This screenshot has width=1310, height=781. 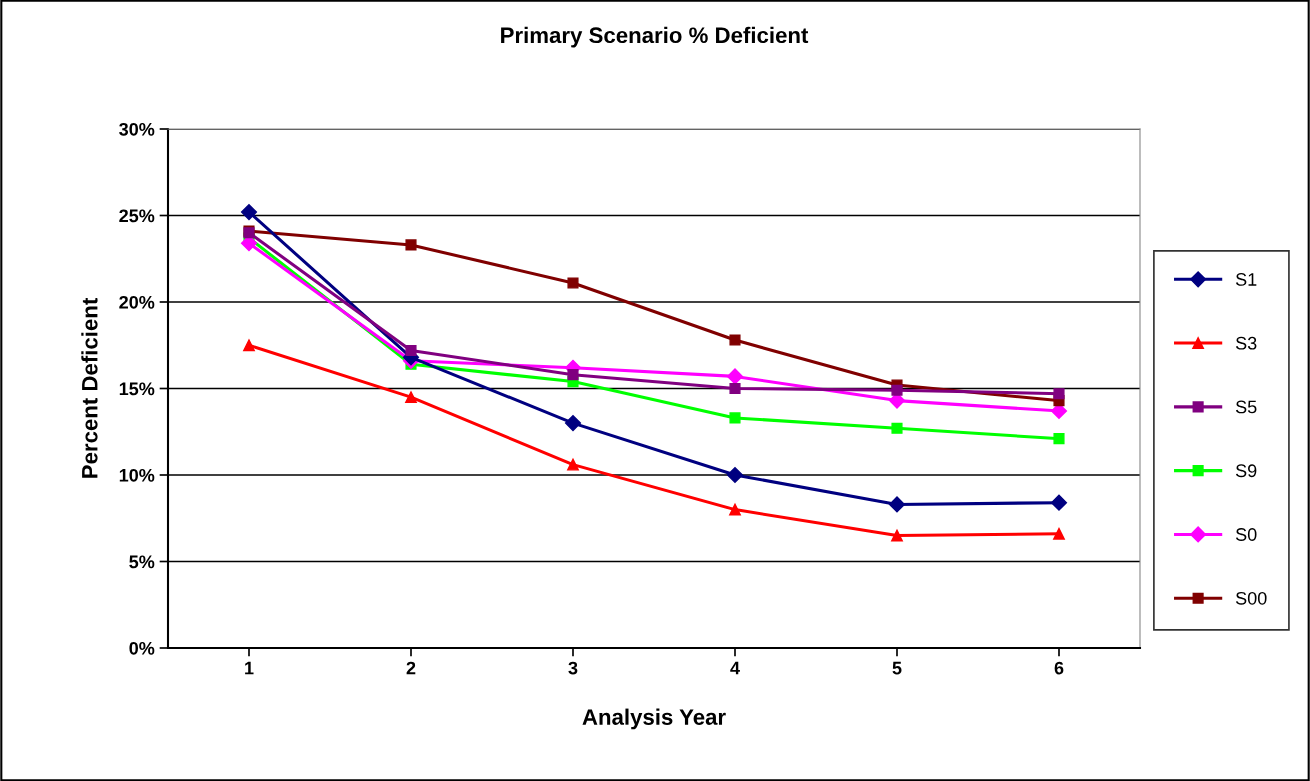 I want to click on y-tick-label: 10%, so click(x=137, y=475).